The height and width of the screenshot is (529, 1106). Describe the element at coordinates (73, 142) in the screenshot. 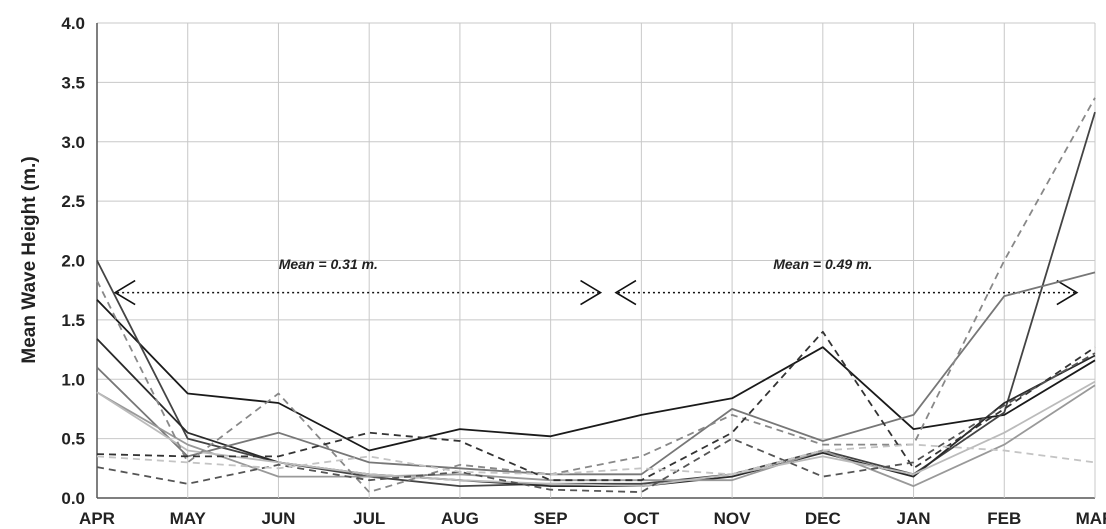

I see `y-tick-label: 3.0` at that location.